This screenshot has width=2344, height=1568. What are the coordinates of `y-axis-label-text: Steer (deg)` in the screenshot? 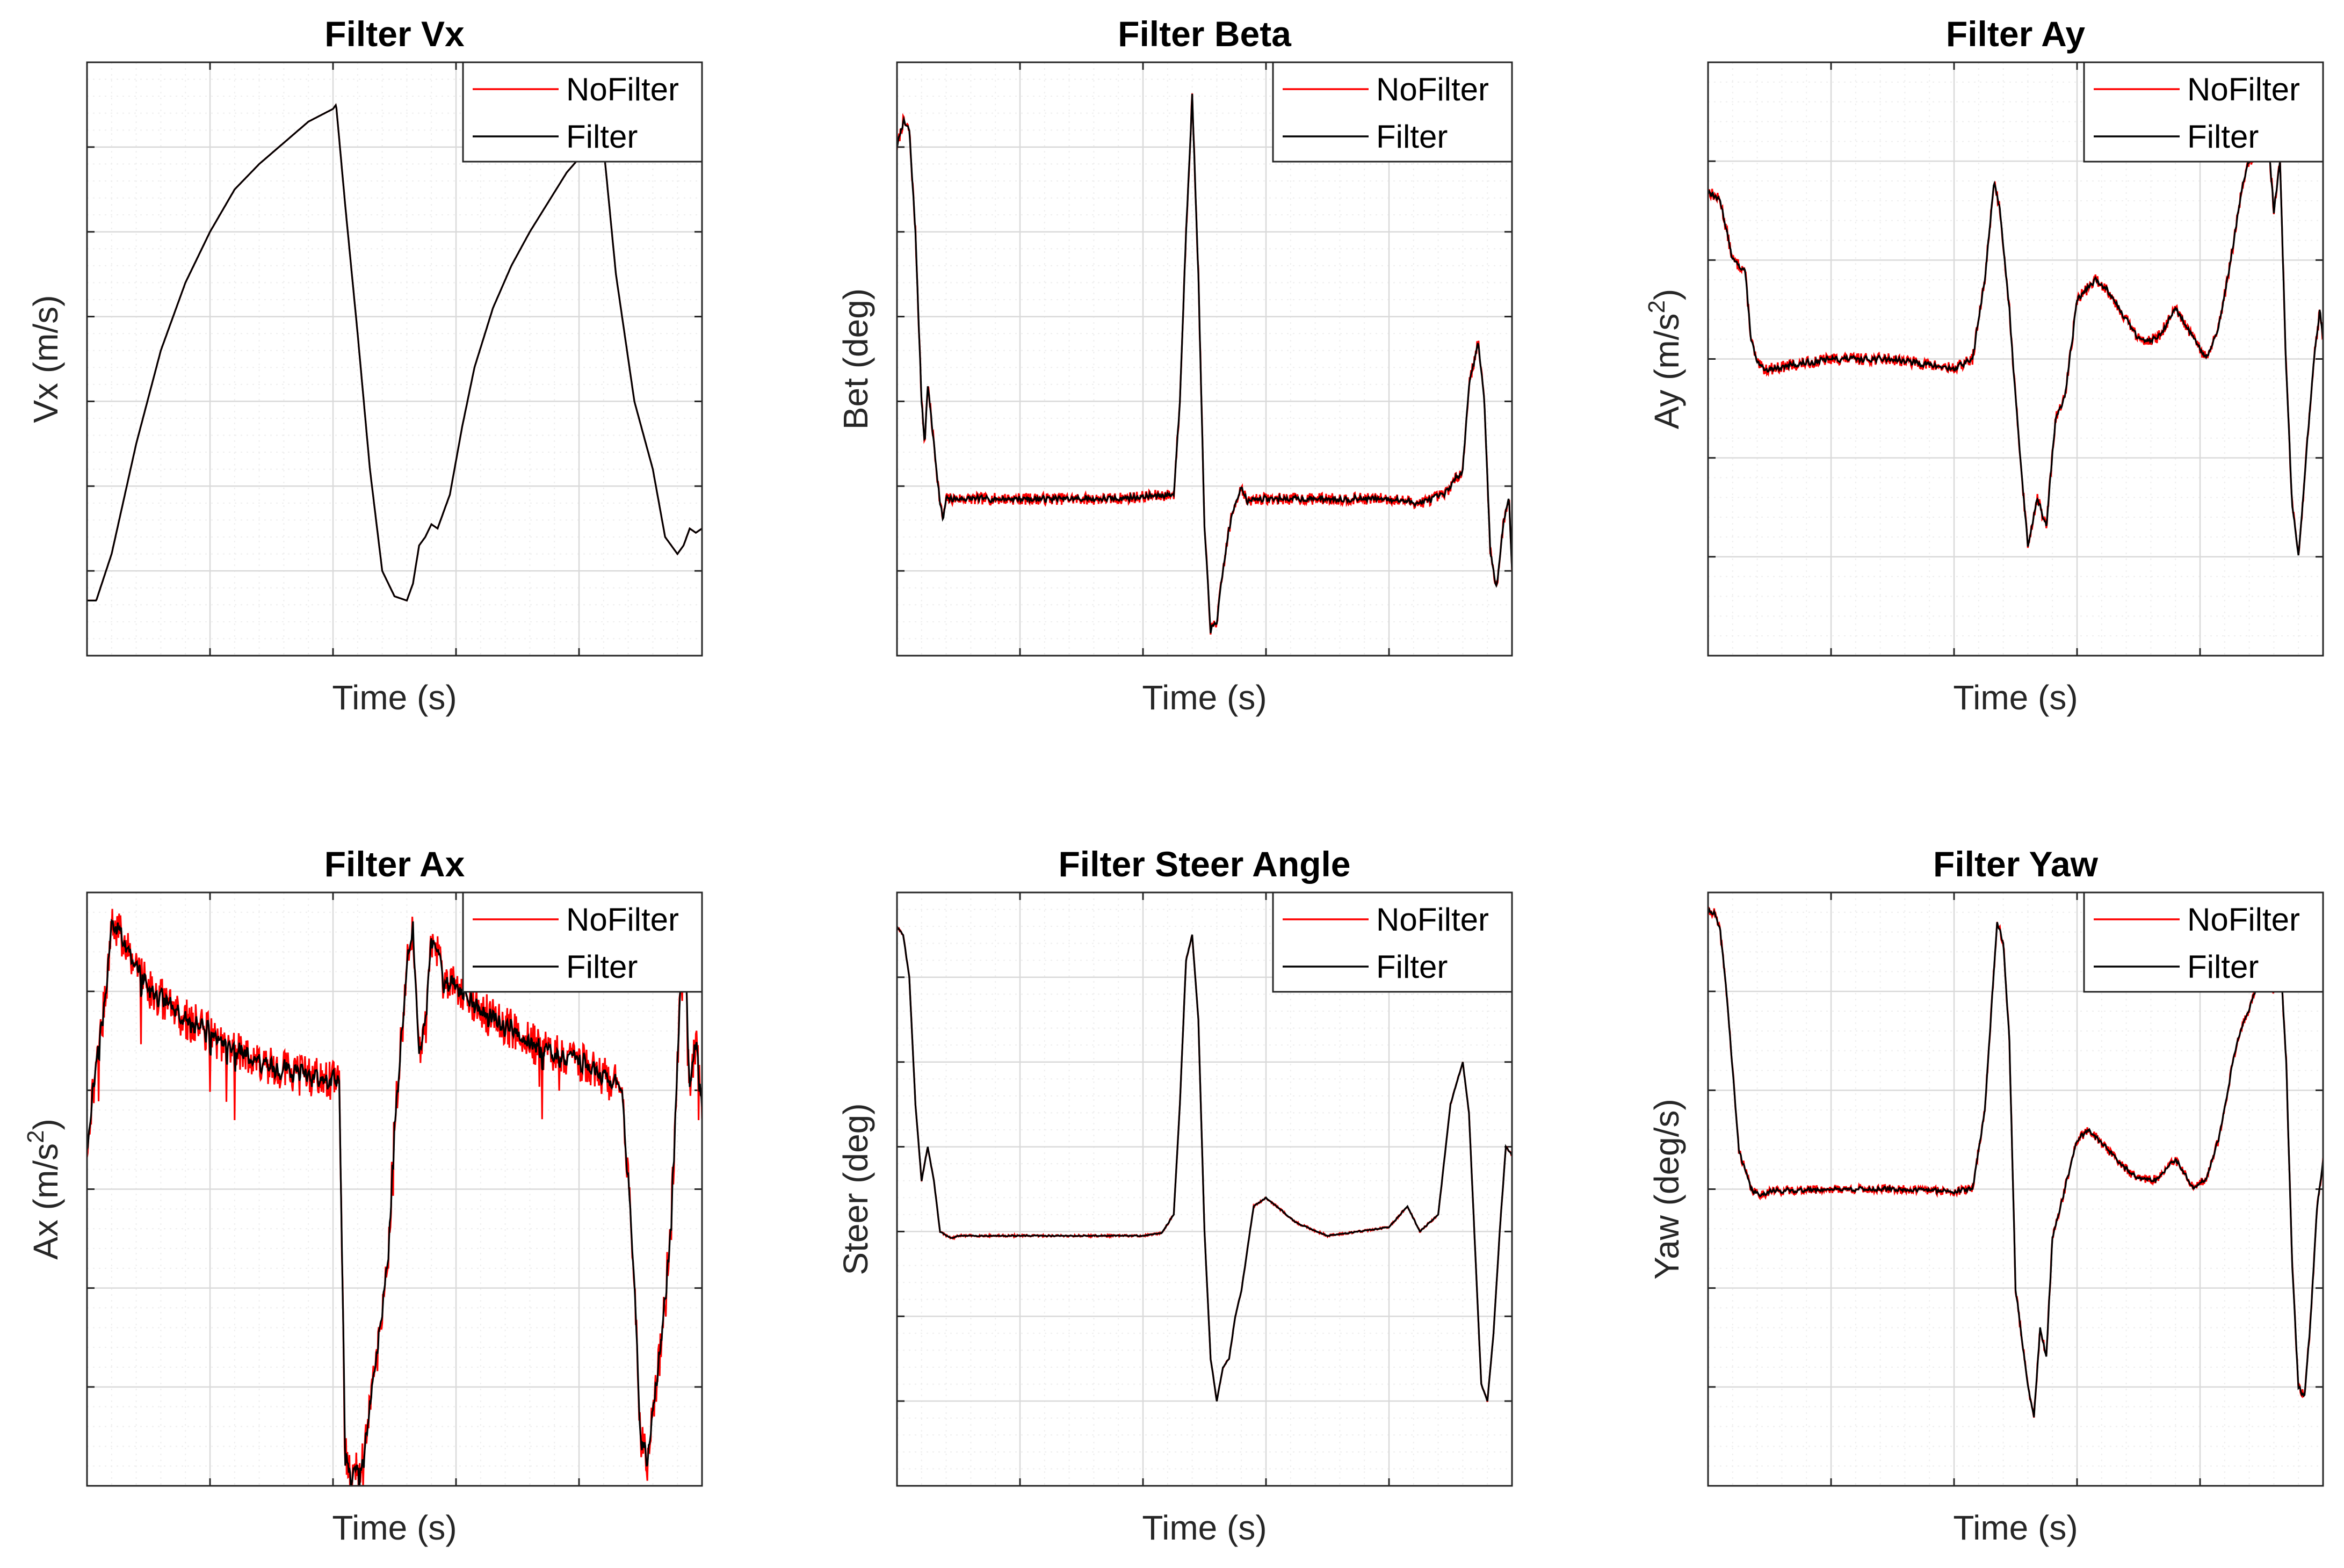 It's located at (855, 1189).